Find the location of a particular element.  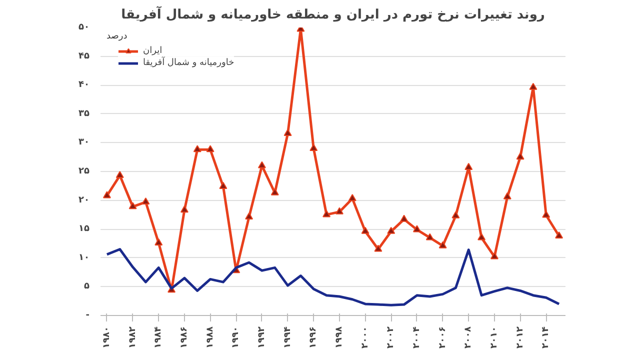

y-tick-label: ۴۰ is located at coordinates (84, 85).